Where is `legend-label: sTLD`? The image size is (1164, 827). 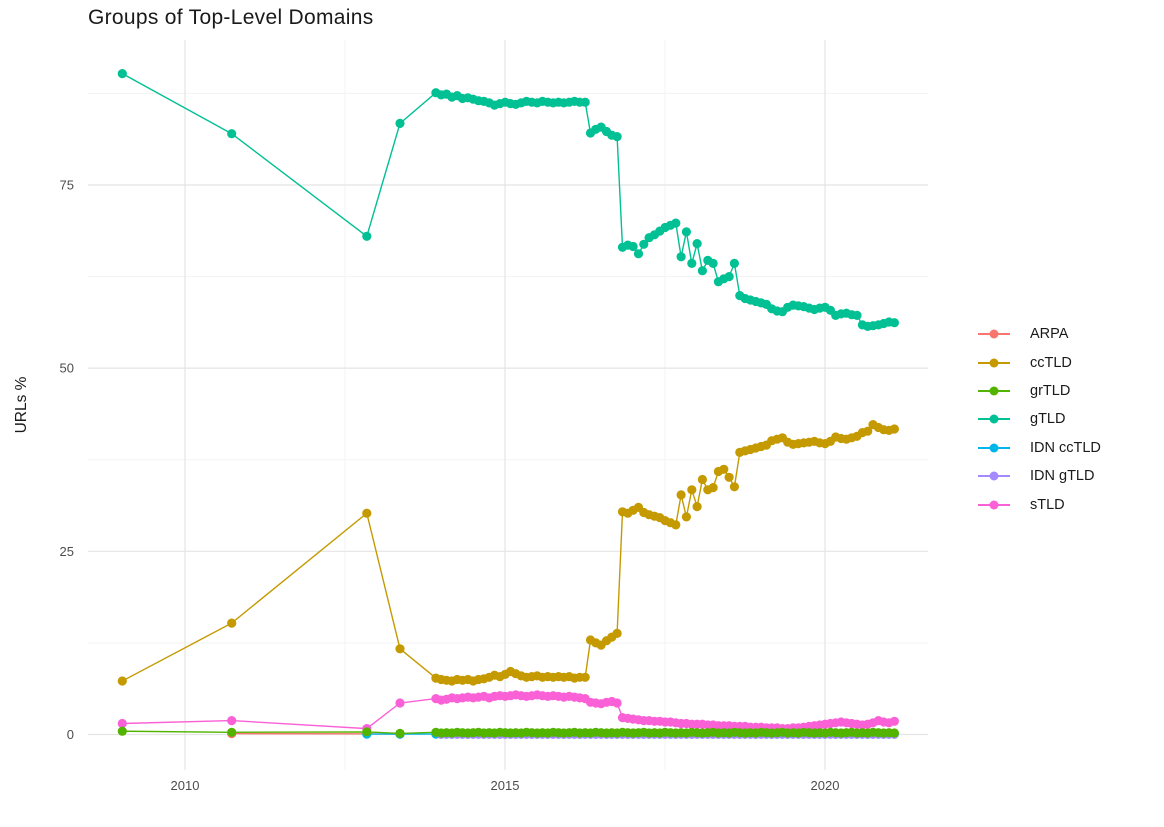 legend-label: sTLD is located at coordinates (1047, 504).